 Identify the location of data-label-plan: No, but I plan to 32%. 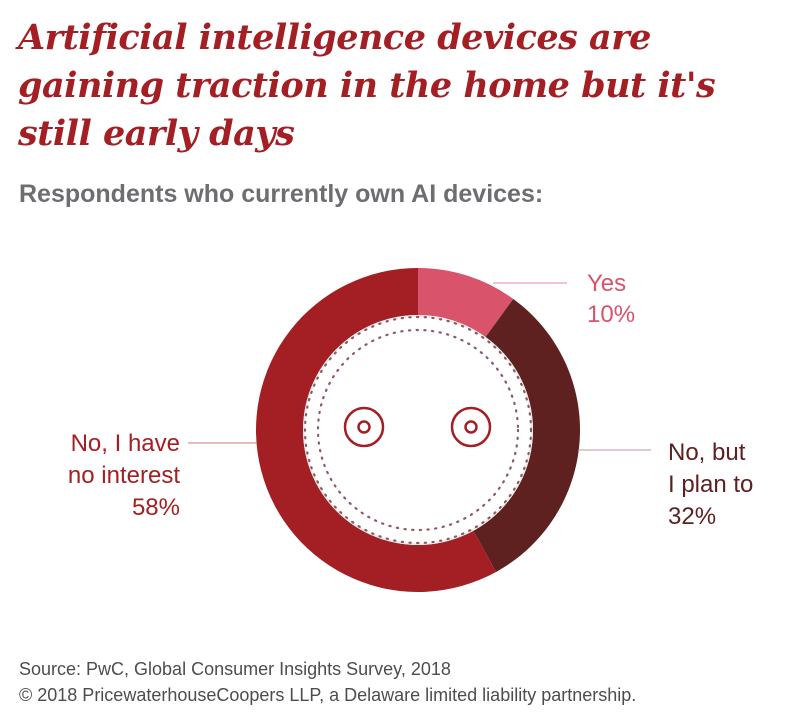
(710, 484).